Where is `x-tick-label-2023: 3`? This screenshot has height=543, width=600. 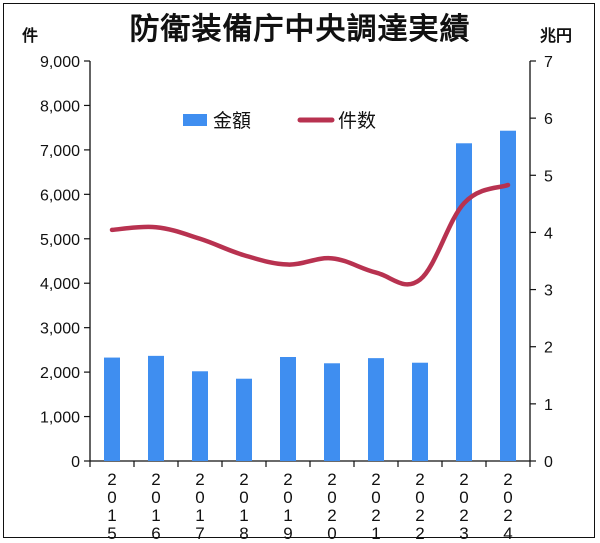 x-tick-label-2023: 3 is located at coordinates (463, 533).